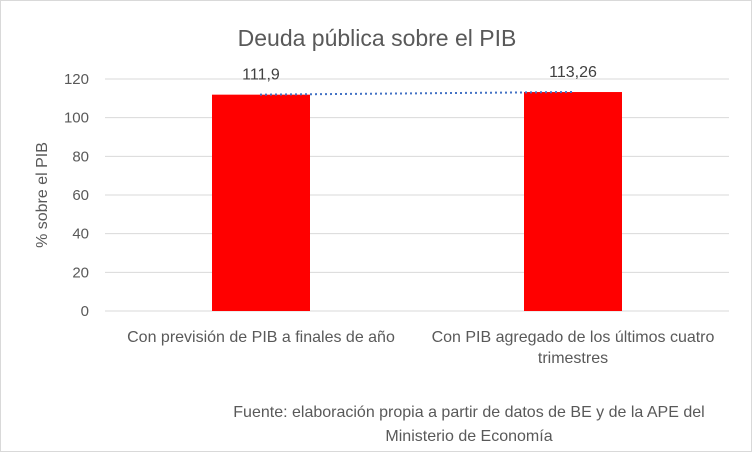 This screenshot has height=453, width=752. Describe the element at coordinates (42, 195) in the screenshot. I see `y-axis-title: % sobre el PIB` at that location.